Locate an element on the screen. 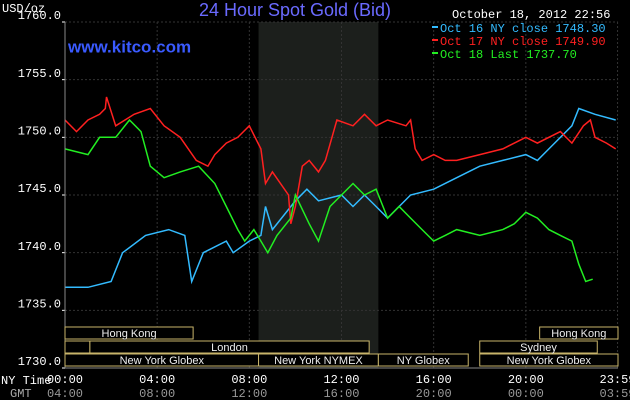 The height and width of the screenshot is (400, 630). x2-tick-label: 12:00 is located at coordinates (249, 393).